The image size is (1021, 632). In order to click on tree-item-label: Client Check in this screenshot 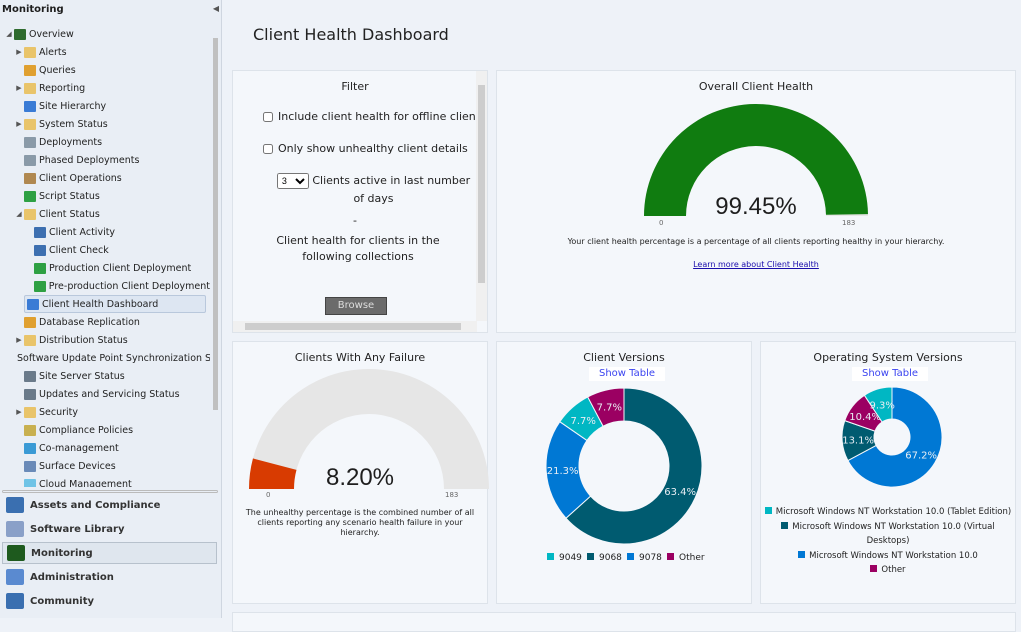, I will do `click(79, 250)`.